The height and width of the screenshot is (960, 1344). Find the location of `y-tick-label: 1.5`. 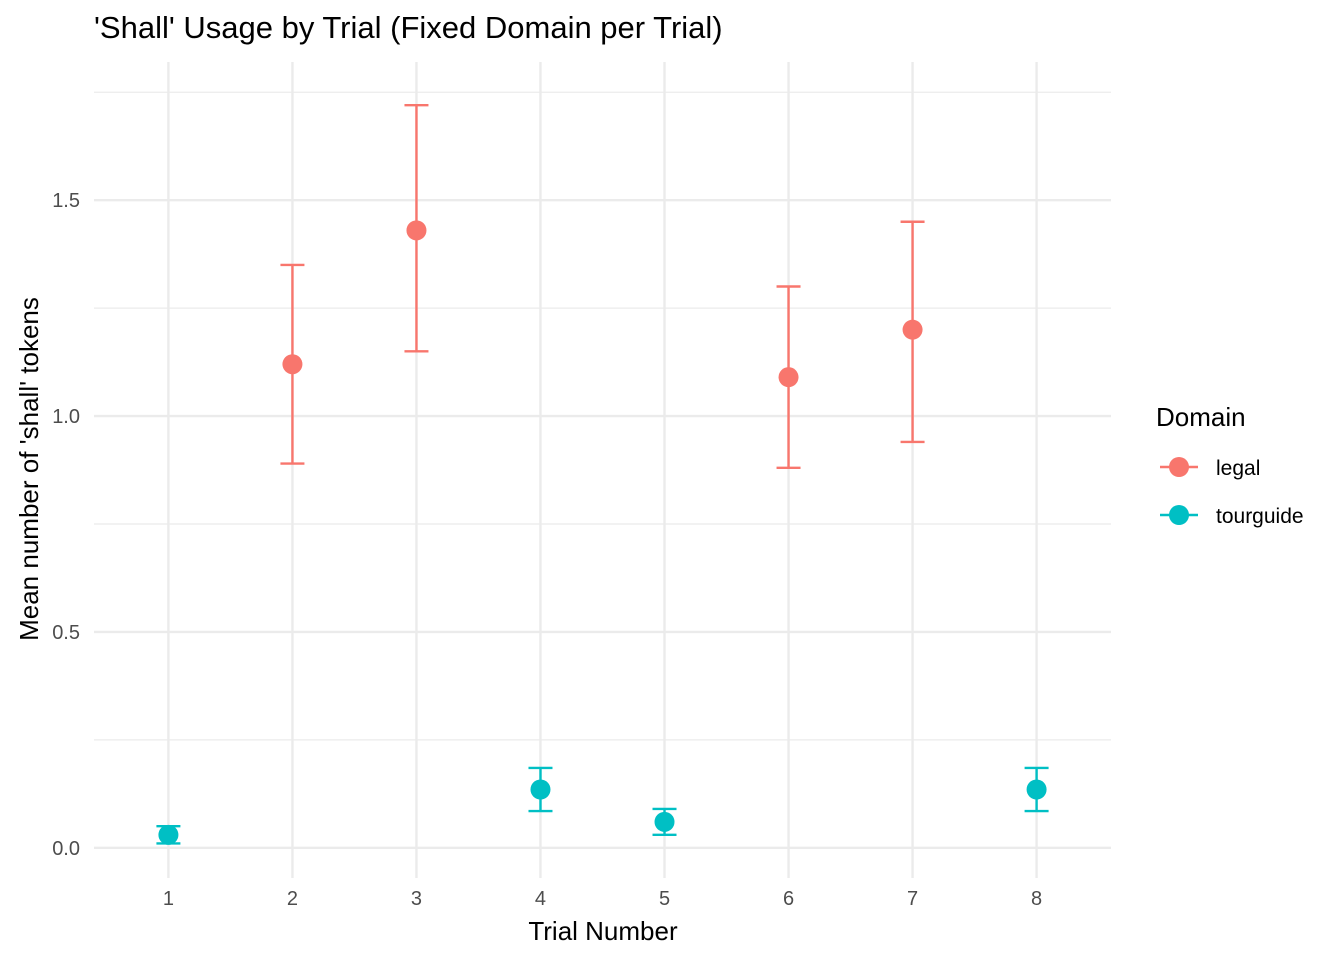

y-tick-label: 1.5 is located at coordinates (66, 201).